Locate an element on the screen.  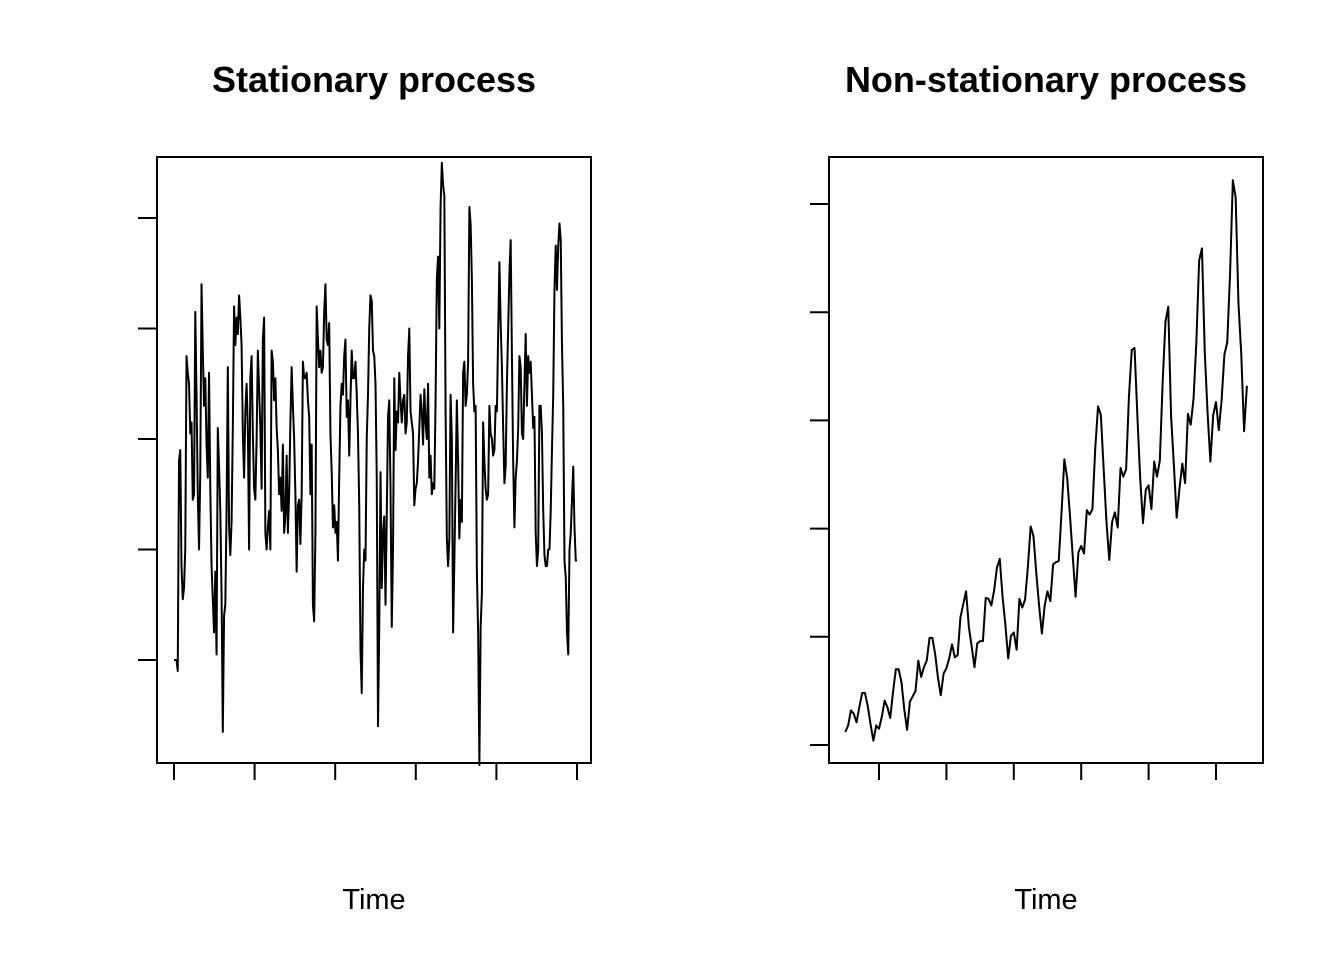
chart-title: Stationary process is located at coordinates (374, 79).